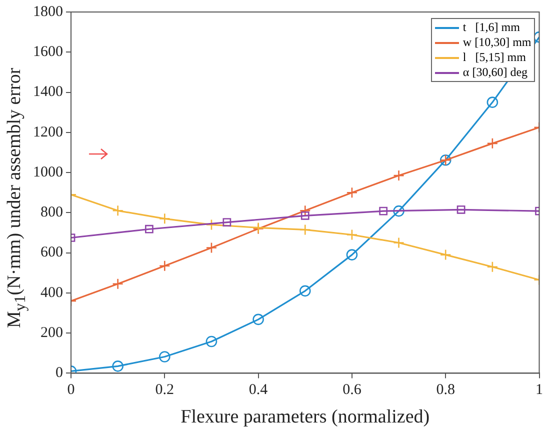  Describe the element at coordinates (51, 333) in the screenshot. I see `y-tick-label: 200` at that location.